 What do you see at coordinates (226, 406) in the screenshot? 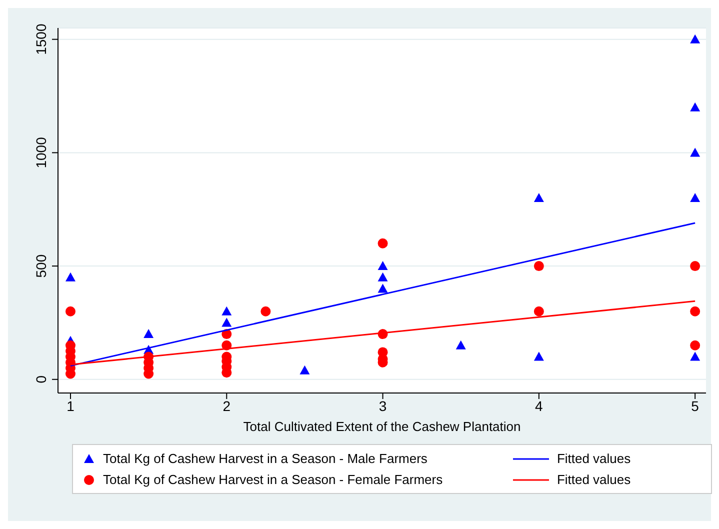
I see `x-tick-label: 2` at bounding box center [226, 406].